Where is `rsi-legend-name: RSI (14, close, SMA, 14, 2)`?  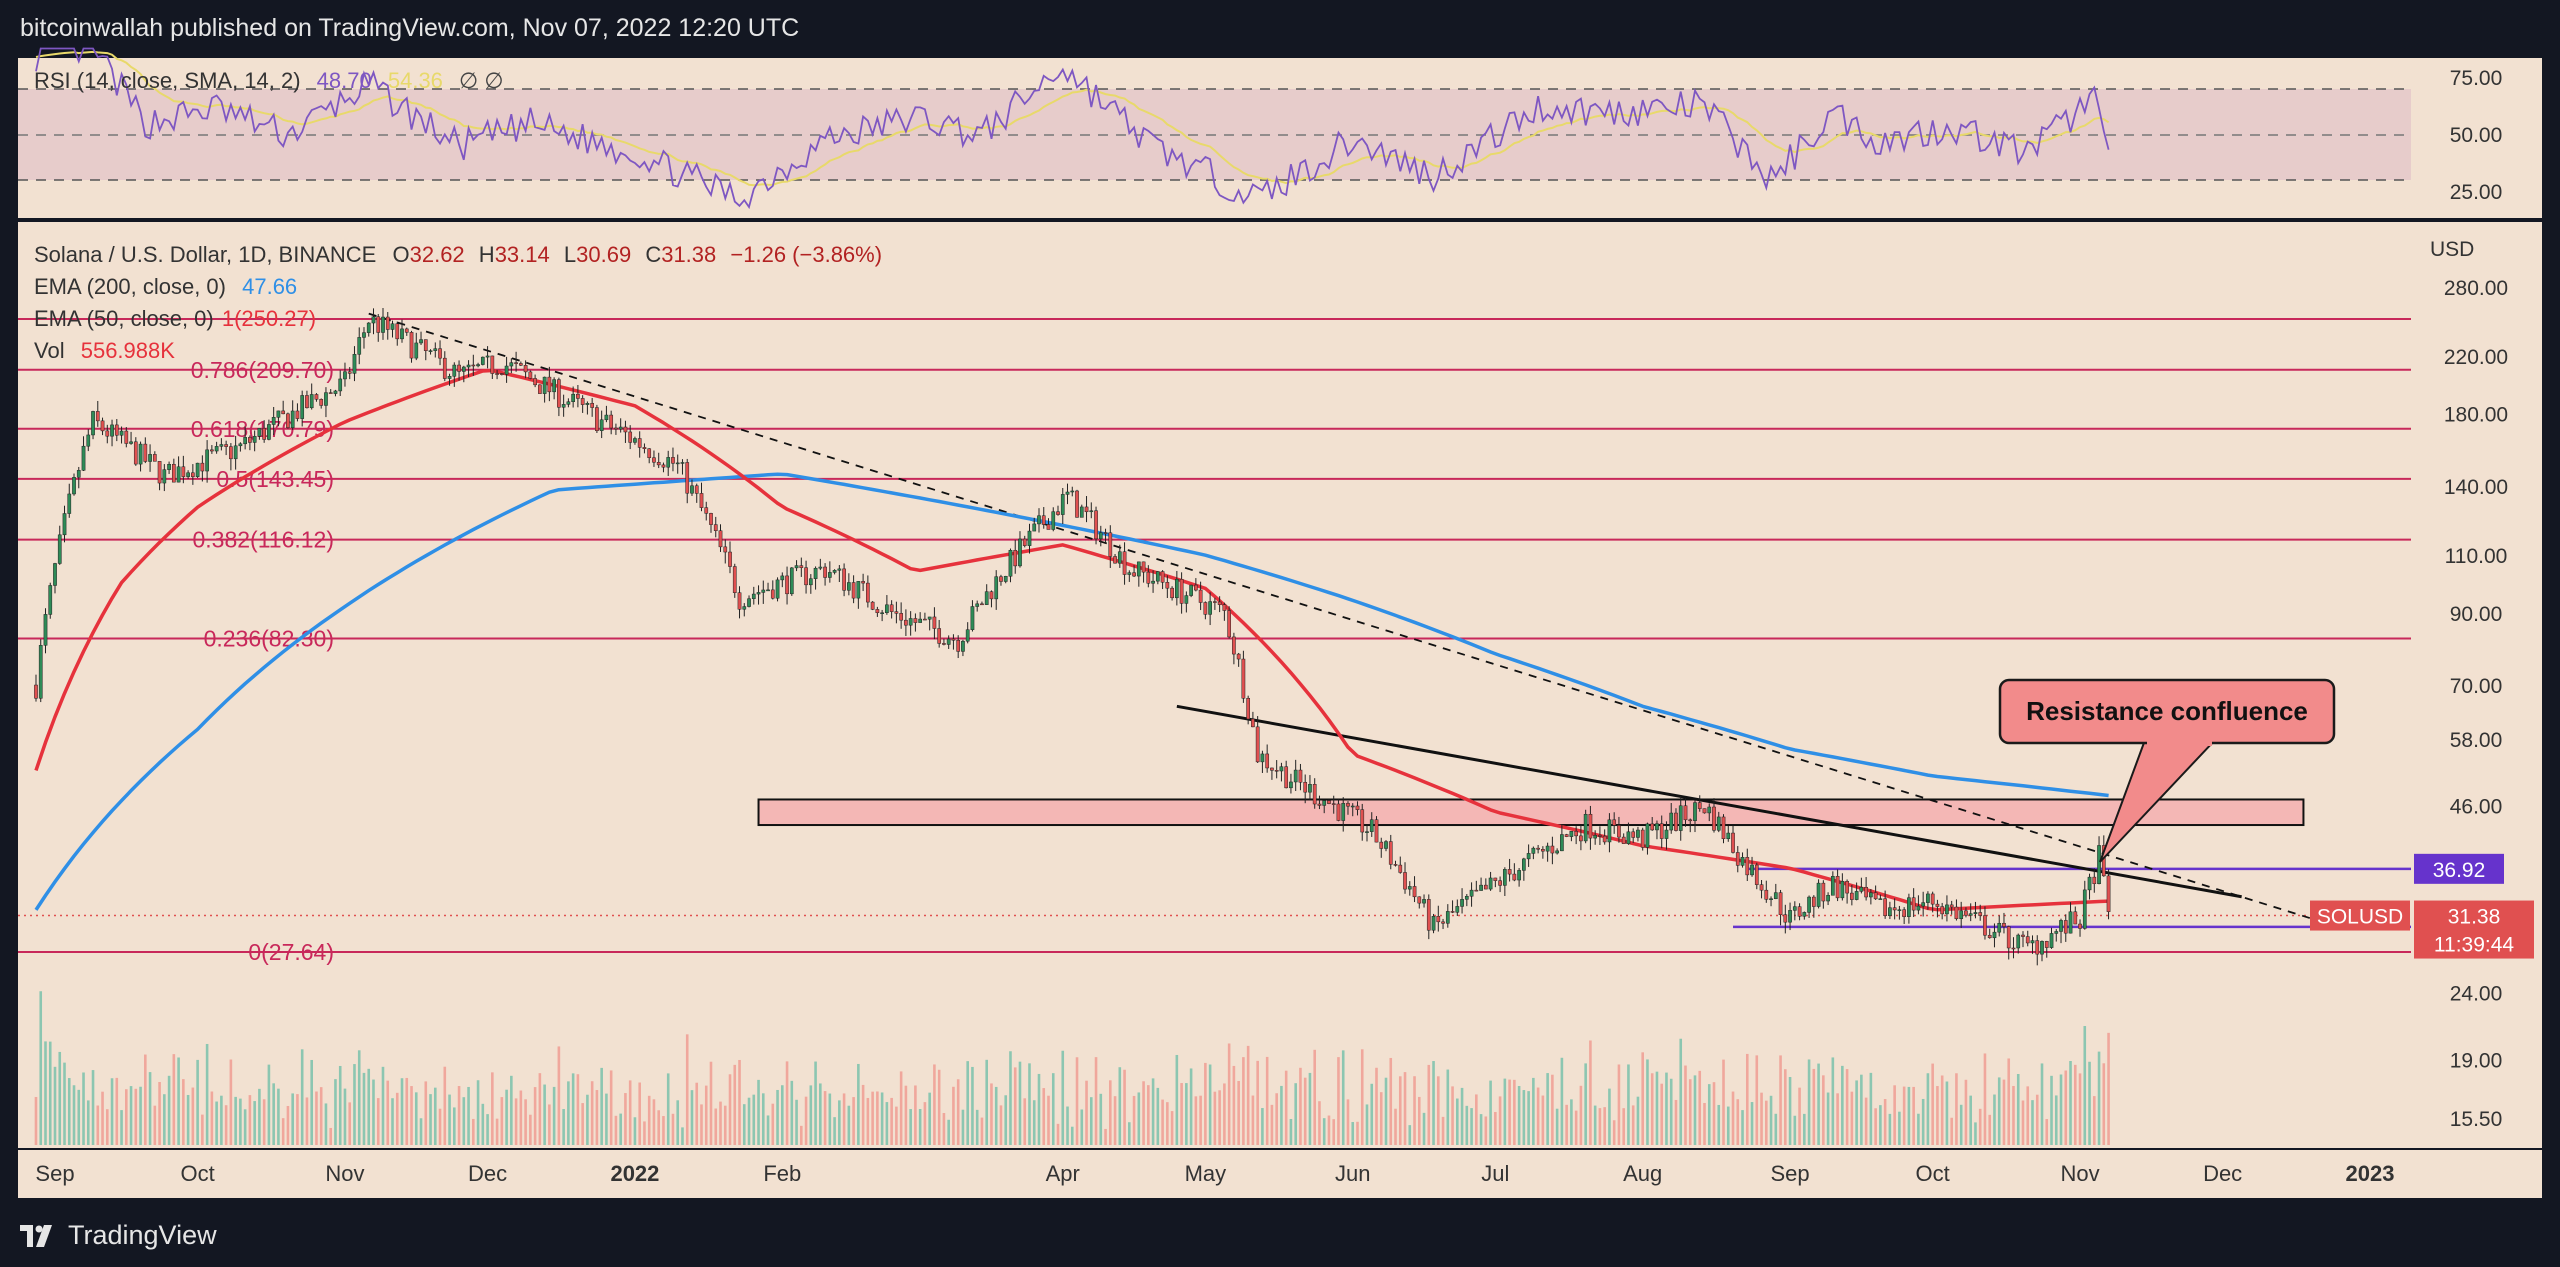 rsi-legend-name: RSI (14, close, SMA, 14, 2) is located at coordinates (167, 80).